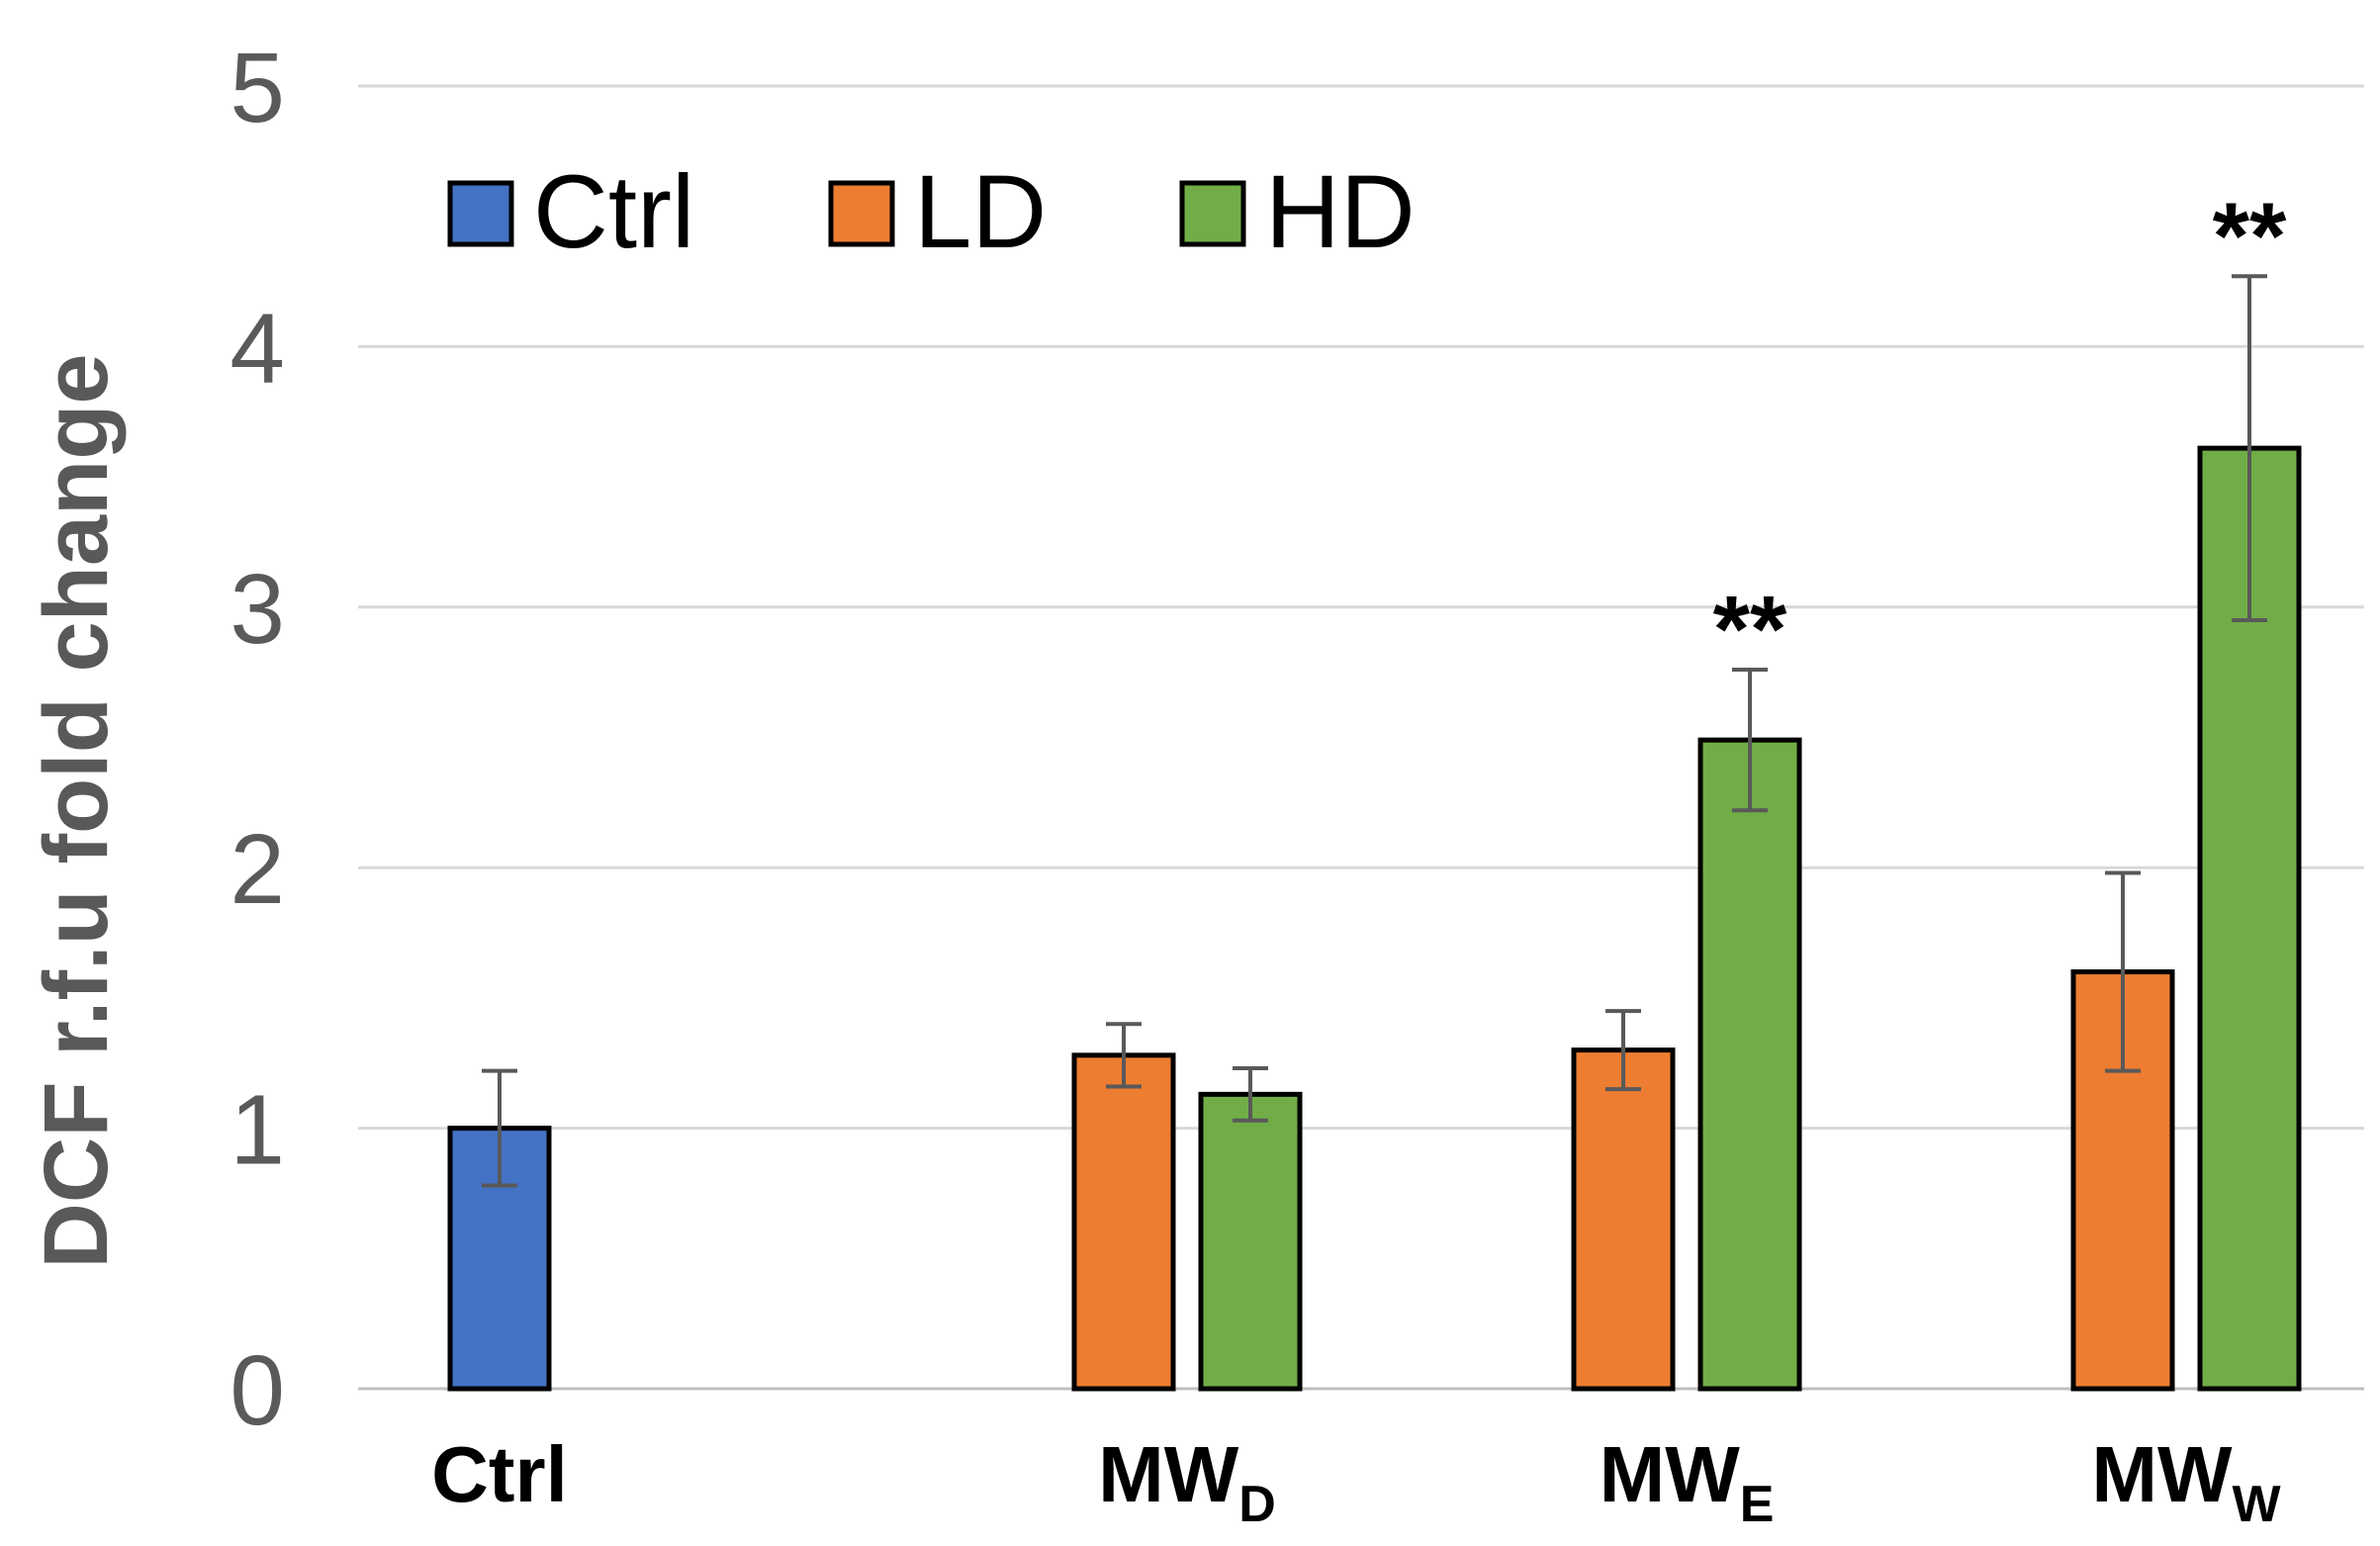  I want to click on x-category-label: MWD, so click(1187, 1481).